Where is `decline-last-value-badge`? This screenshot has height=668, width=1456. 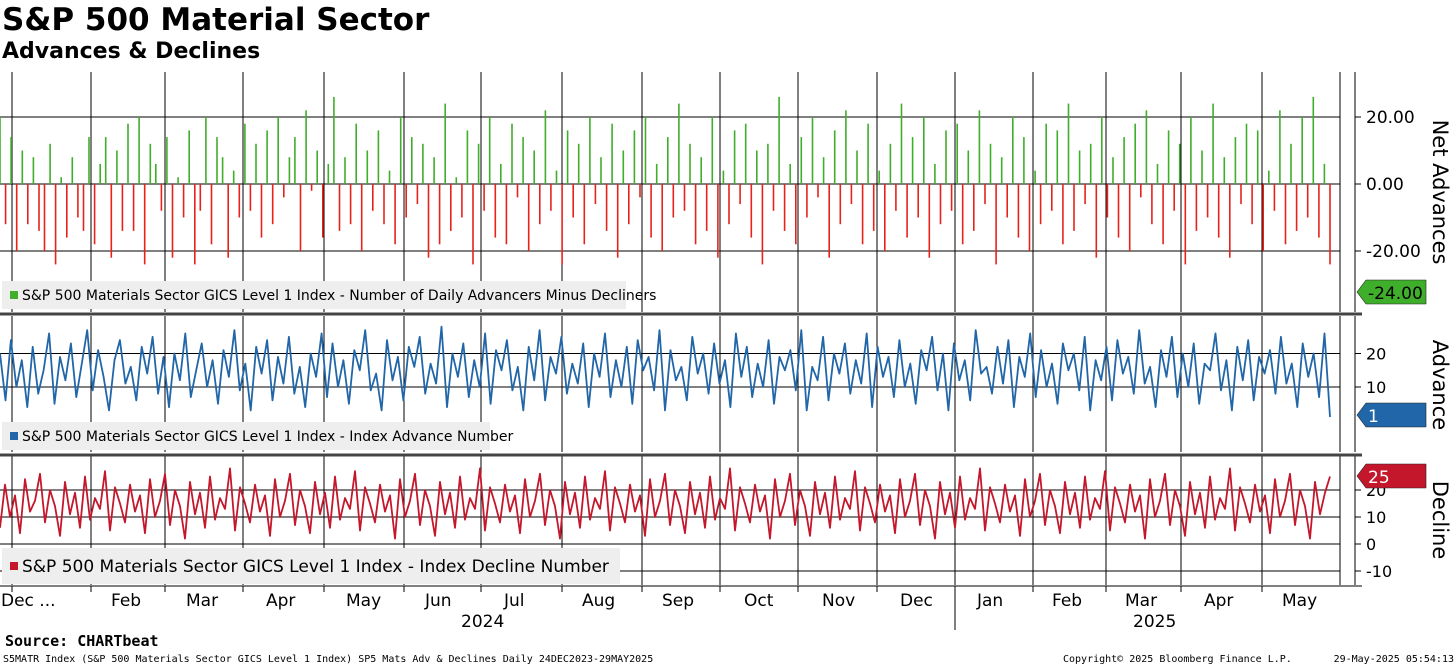 decline-last-value-badge is located at coordinates (1391, 476).